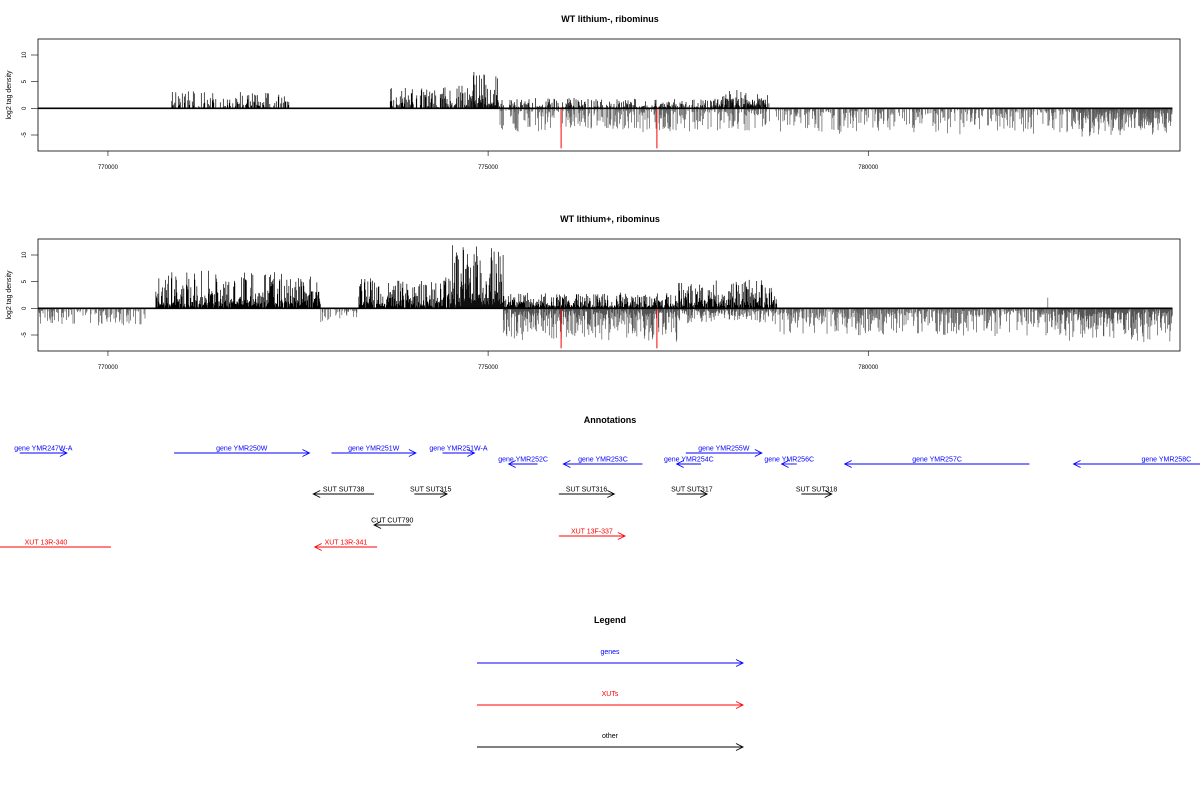 The height and width of the screenshot is (805, 1200). I want to click on annotation-feature: gene YMR255W, so click(724, 451).